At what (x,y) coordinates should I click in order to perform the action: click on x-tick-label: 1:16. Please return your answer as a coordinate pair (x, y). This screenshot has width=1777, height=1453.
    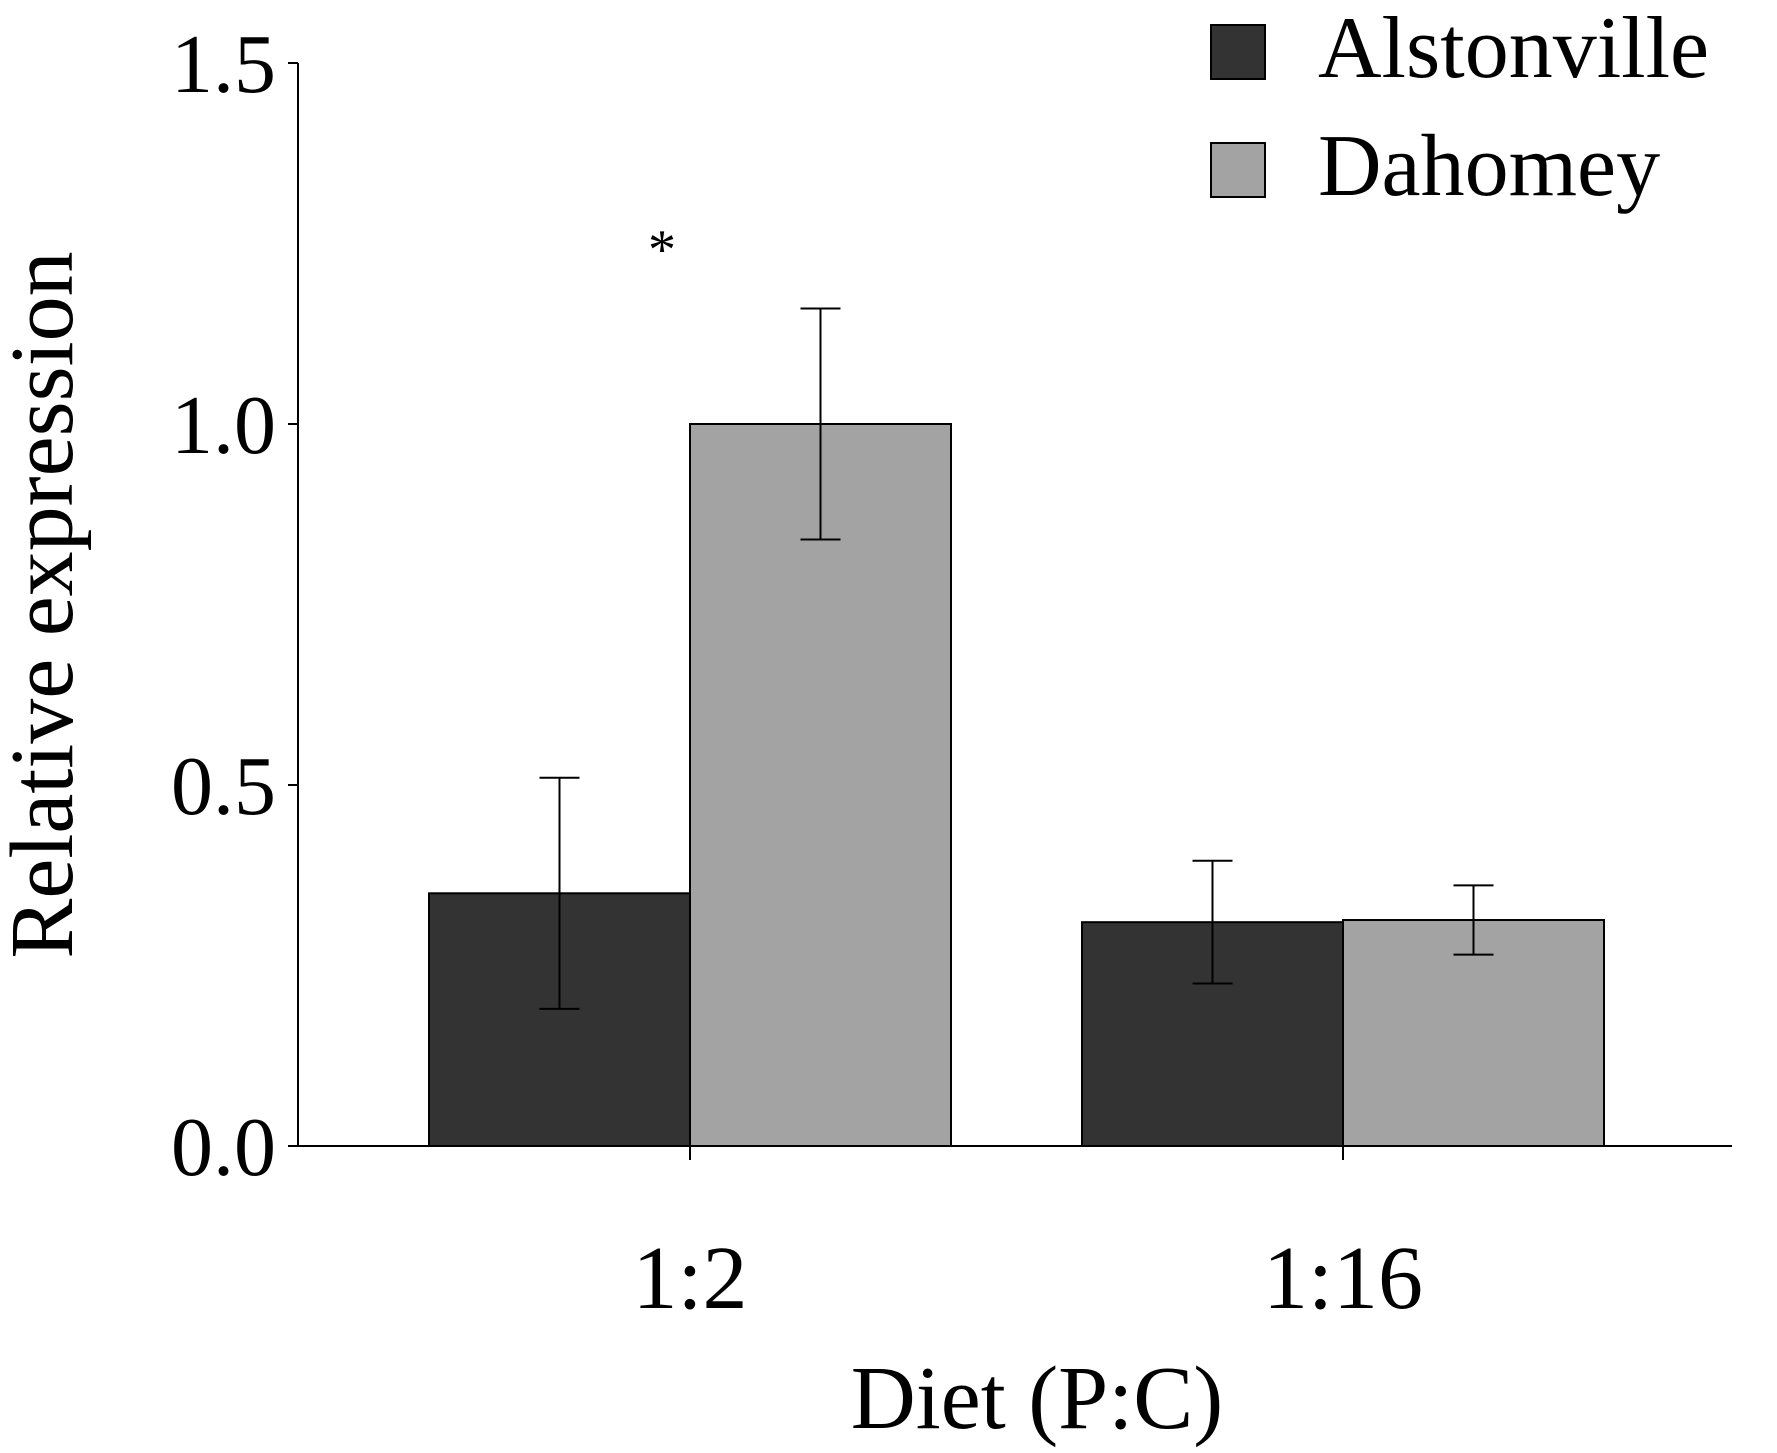
    Looking at the image, I should click on (1343, 1278).